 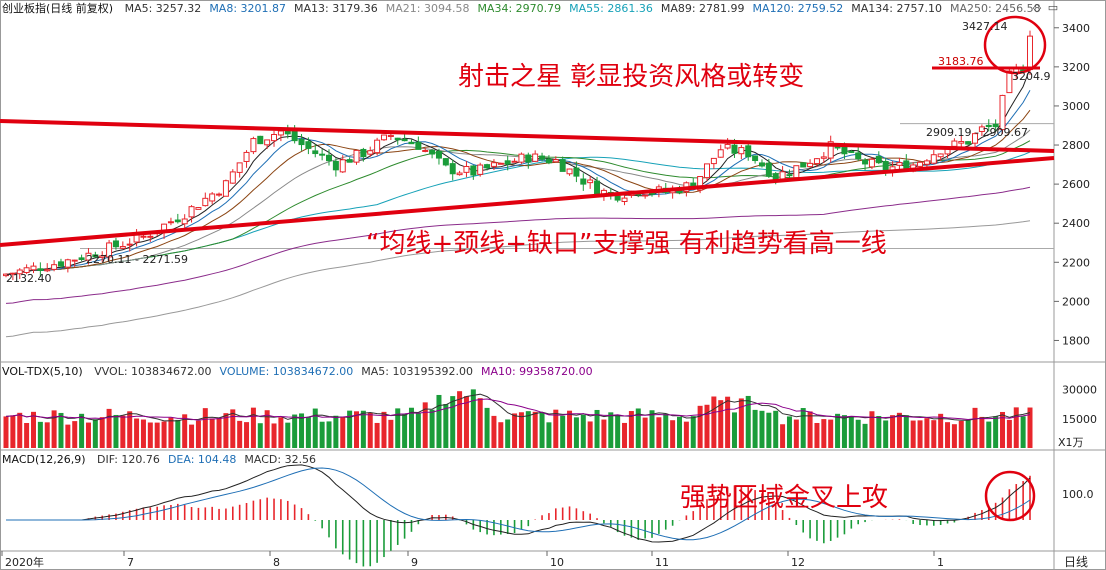 I want to click on neckline-upper, so click(x=527, y=136).